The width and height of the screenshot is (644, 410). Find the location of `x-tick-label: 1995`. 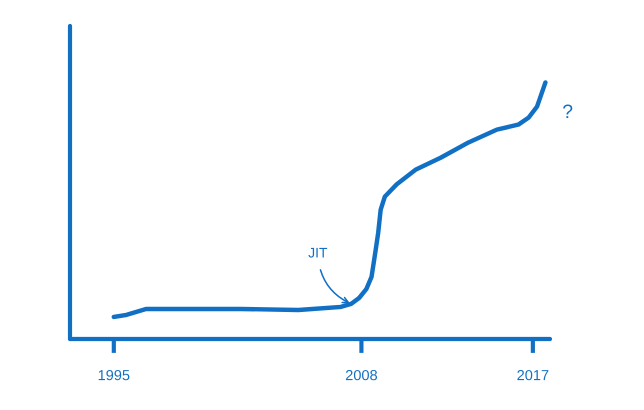

x-tick-label: 1995 is located at coordinates (114, 375).